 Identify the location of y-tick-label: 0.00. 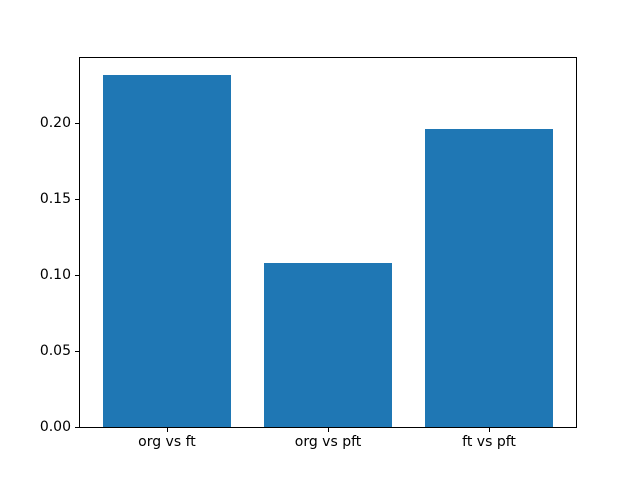
(55, 427).